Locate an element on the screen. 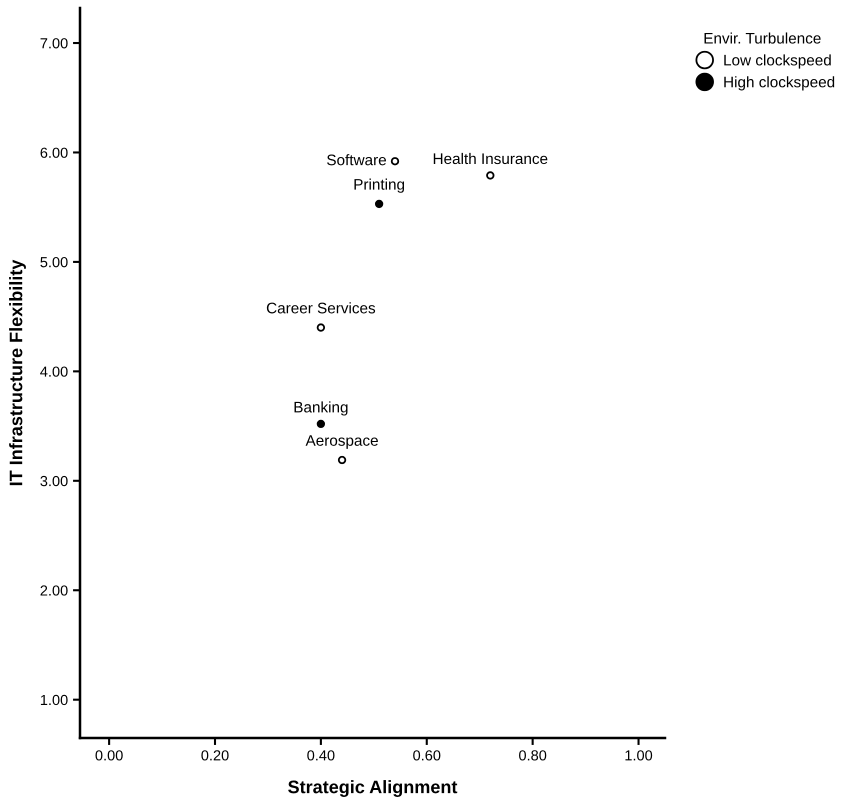 This screenshot has height=805, width=858. x-tick-label: 0.40 is located at coordinates (321, 755).